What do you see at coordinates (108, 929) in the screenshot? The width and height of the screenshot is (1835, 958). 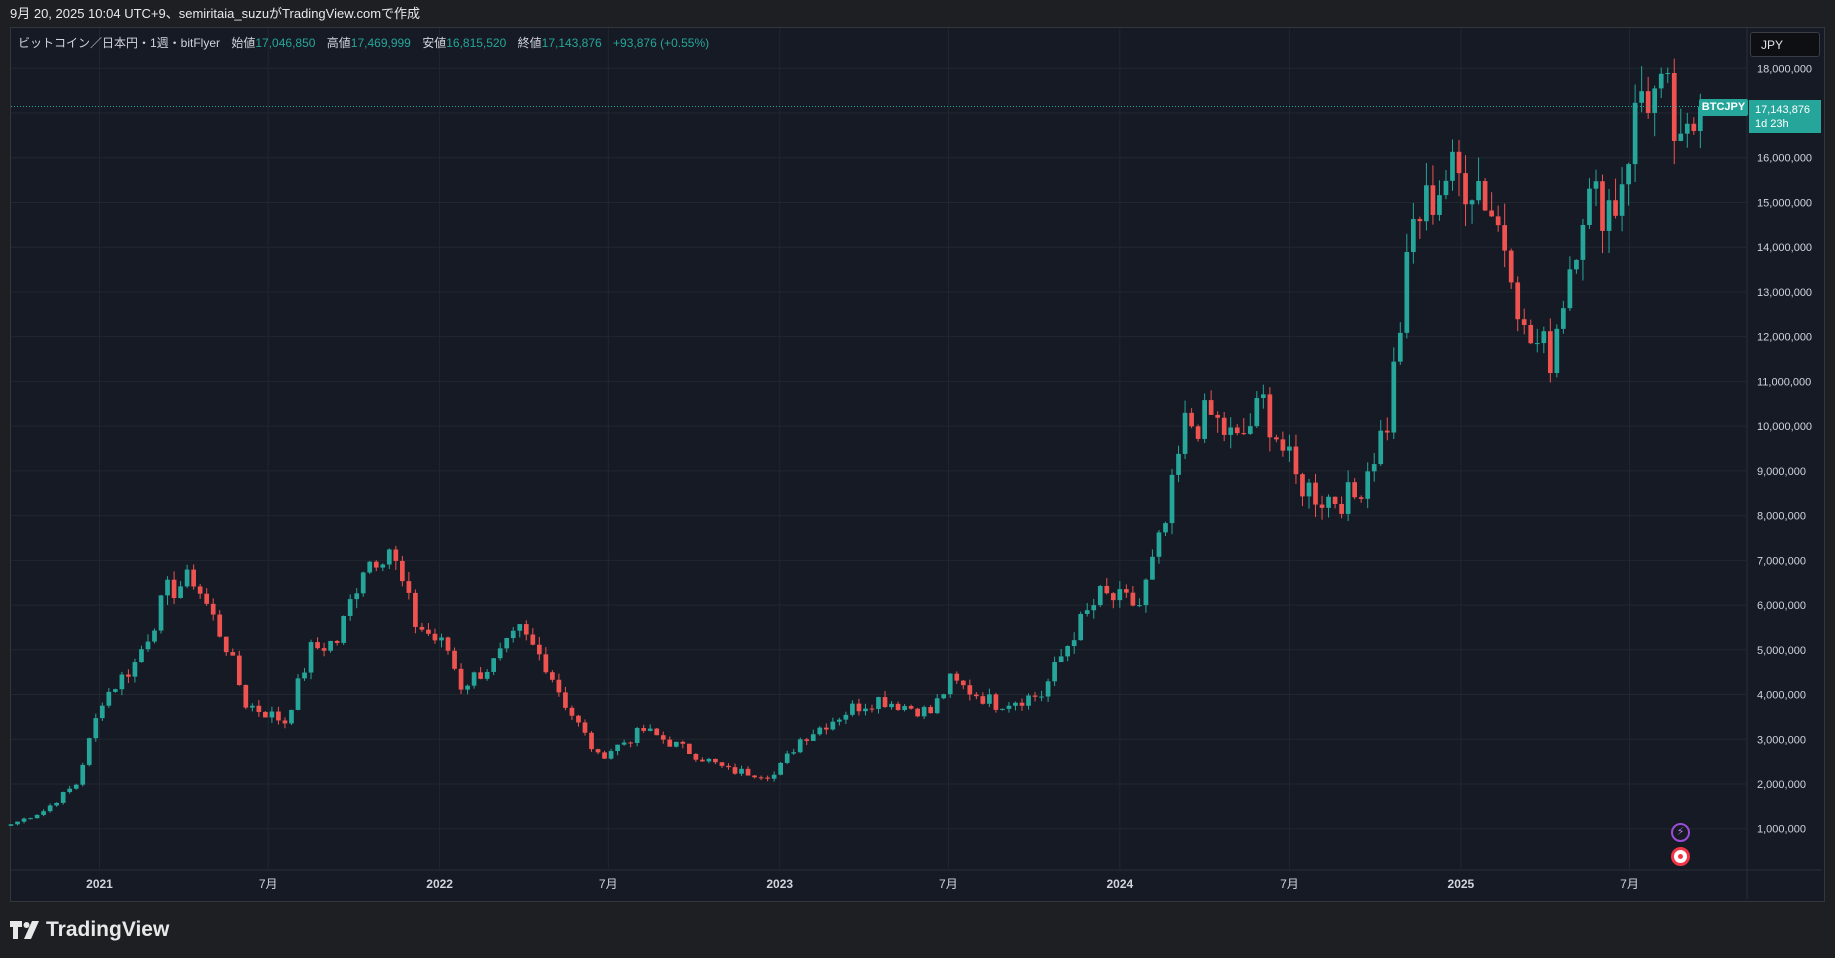 I see `brand-wordmark: TradingView` at bounding box center [108, 929].